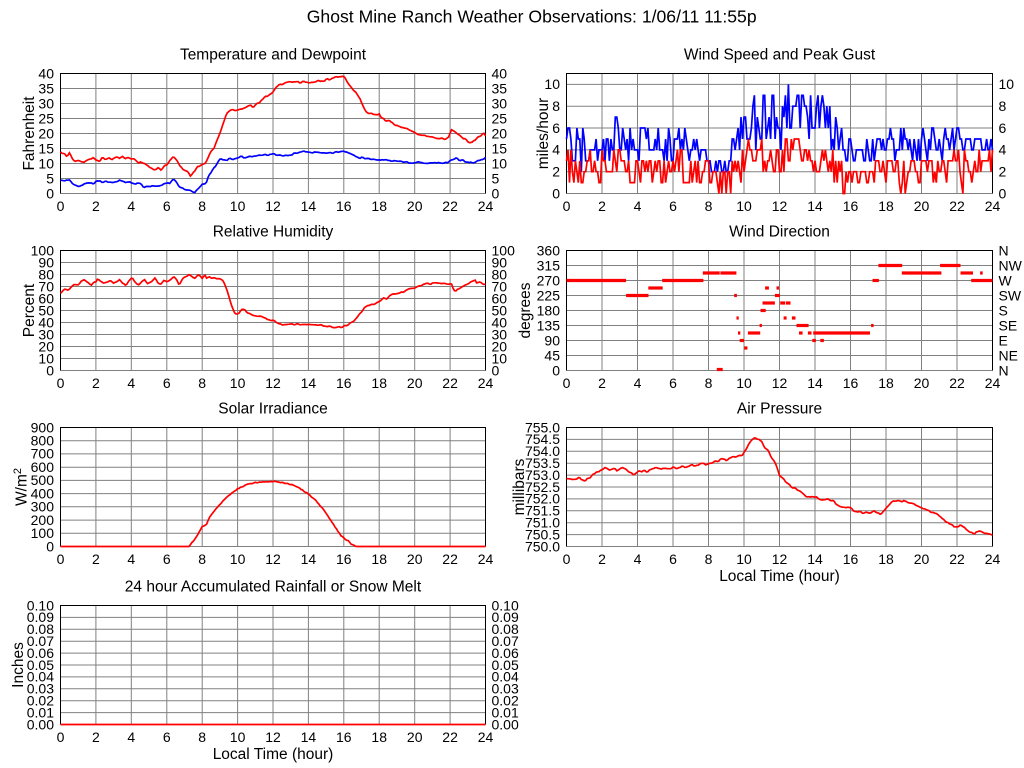 The height and width of the screenshot is (768, 1024). Describe the element at coordinates (272, 408) in the screenshot. I see `svg-text: Solar Irradiance` at that location.